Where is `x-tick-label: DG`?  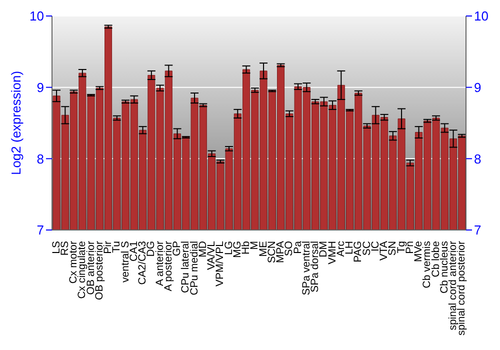 x-tick-label: DG is located at coordinates (151, 249).